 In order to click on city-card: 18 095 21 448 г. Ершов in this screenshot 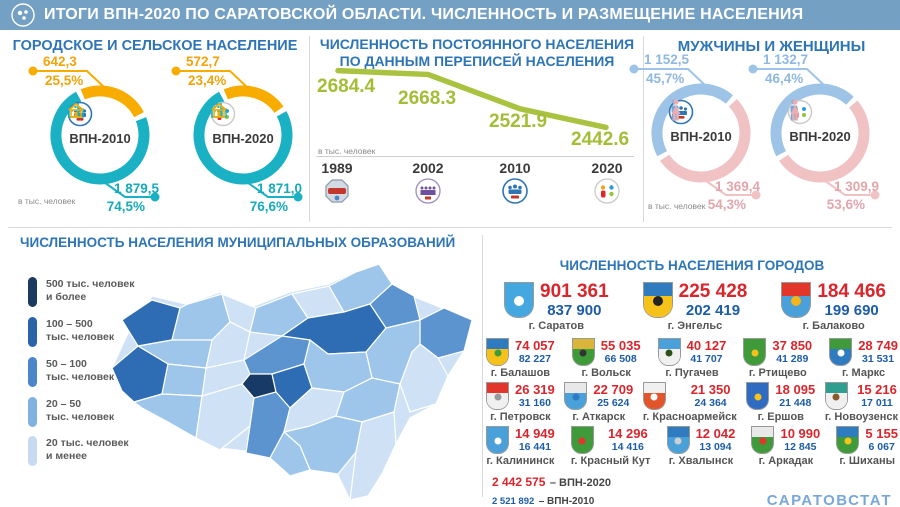, I will do `click(780, 402)`.